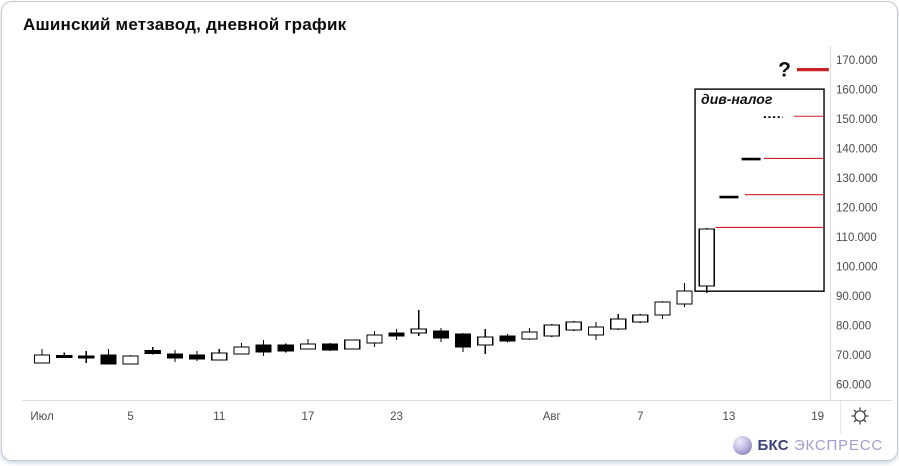 The image size is (899, 466). I want to click on date-tick-label: 17, so click(308, 417).